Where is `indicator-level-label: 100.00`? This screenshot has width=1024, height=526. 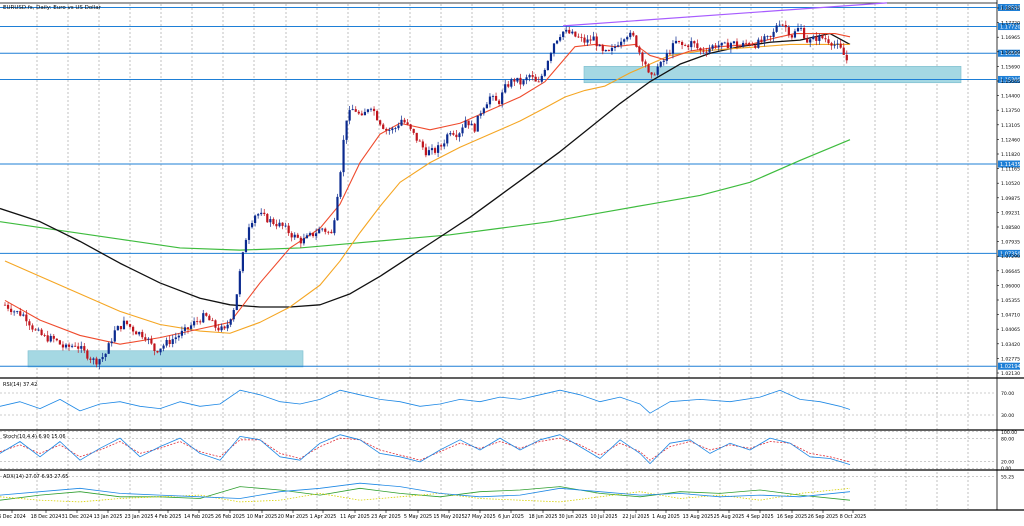 indicator-level-label: 100.00 is located at coordinates (1009, 433).